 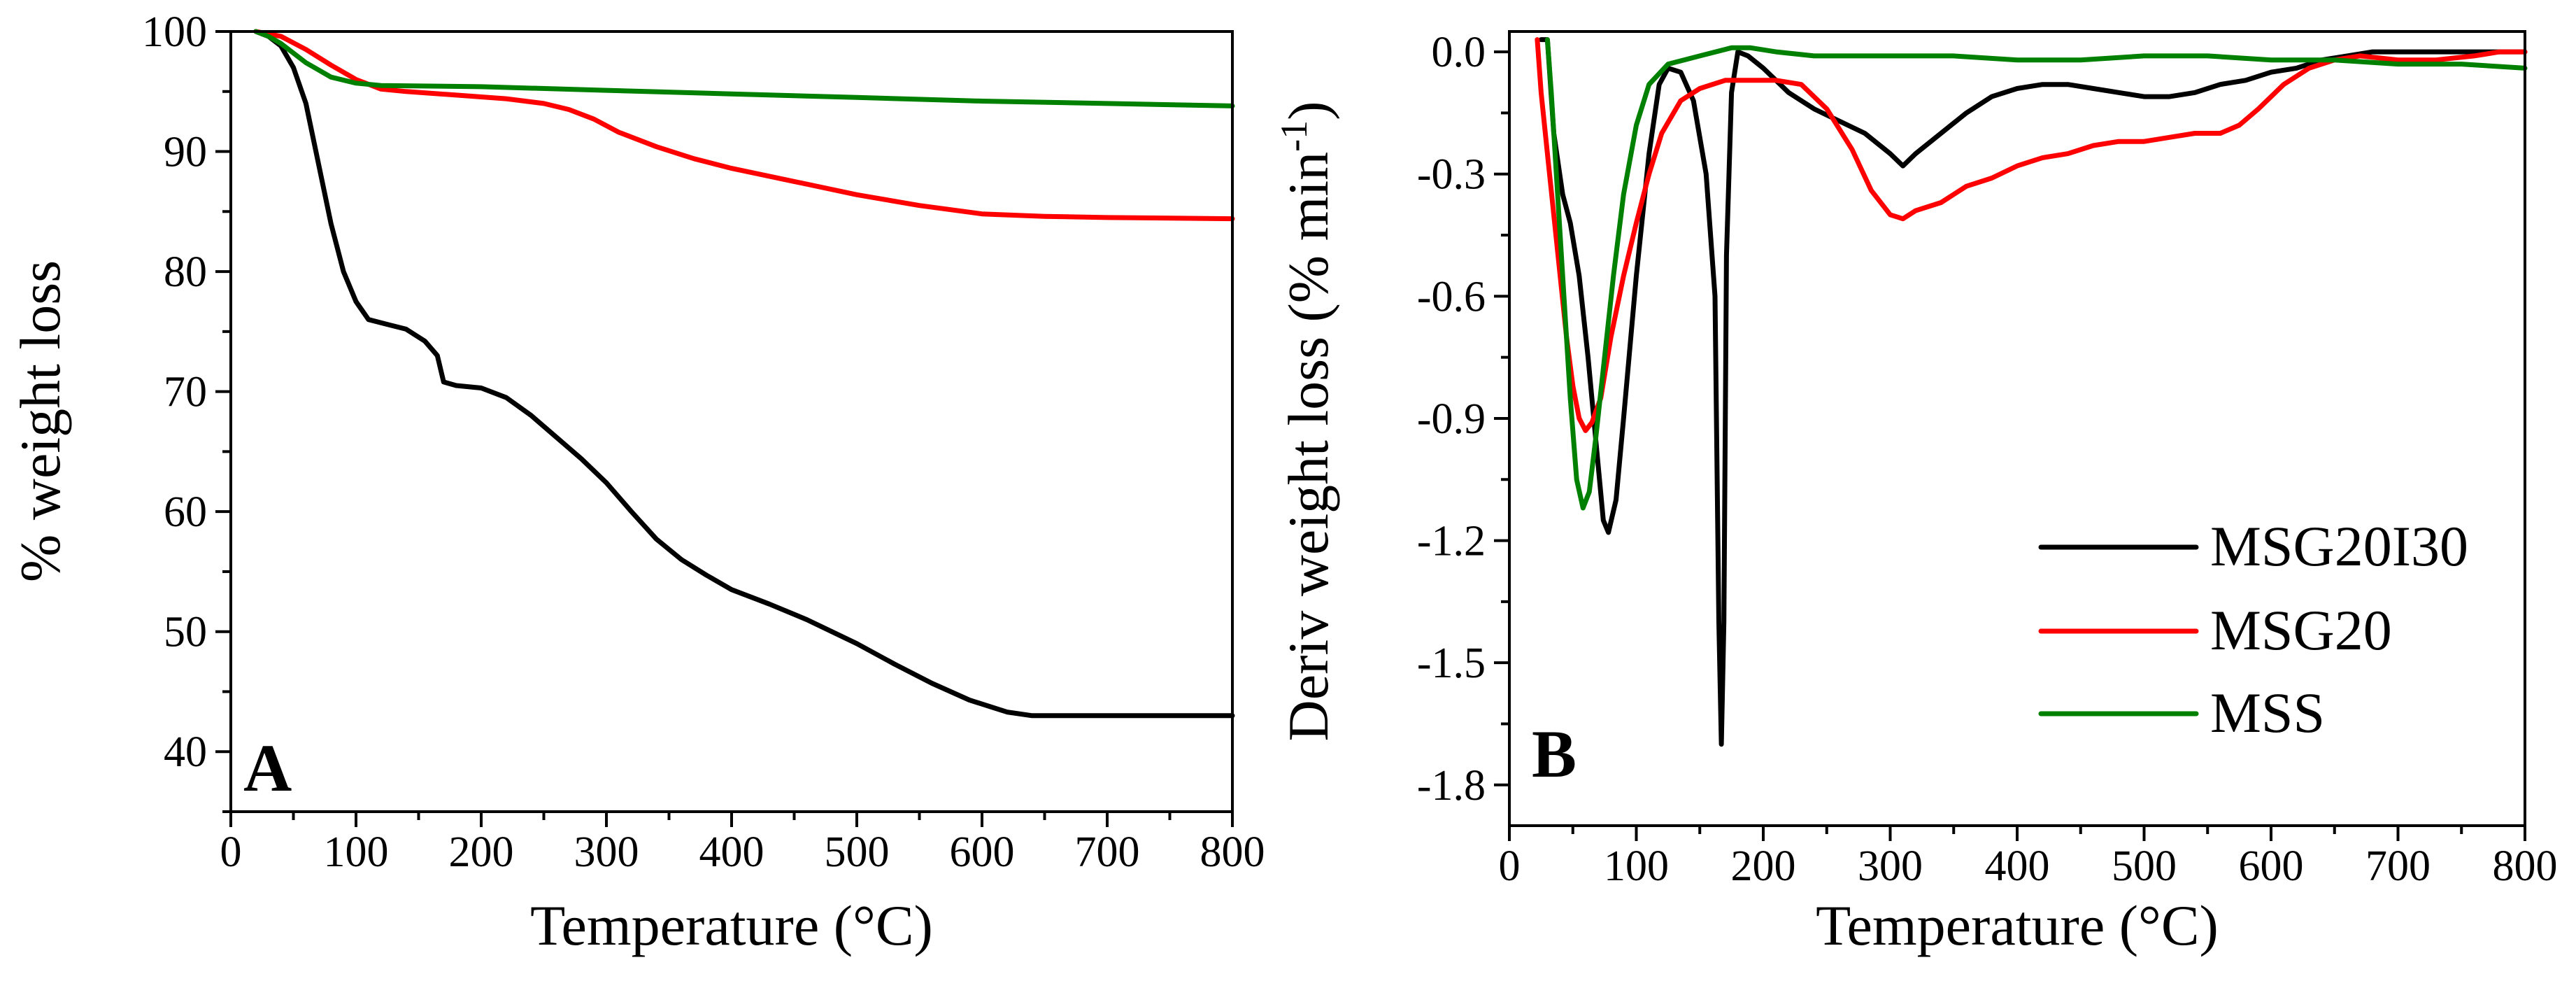 What do you see at coordinates (731, 926) in the screenshot?
I see `panel-a-x-axis-title: Temperature (°C)` at bounding box center [731, 926].